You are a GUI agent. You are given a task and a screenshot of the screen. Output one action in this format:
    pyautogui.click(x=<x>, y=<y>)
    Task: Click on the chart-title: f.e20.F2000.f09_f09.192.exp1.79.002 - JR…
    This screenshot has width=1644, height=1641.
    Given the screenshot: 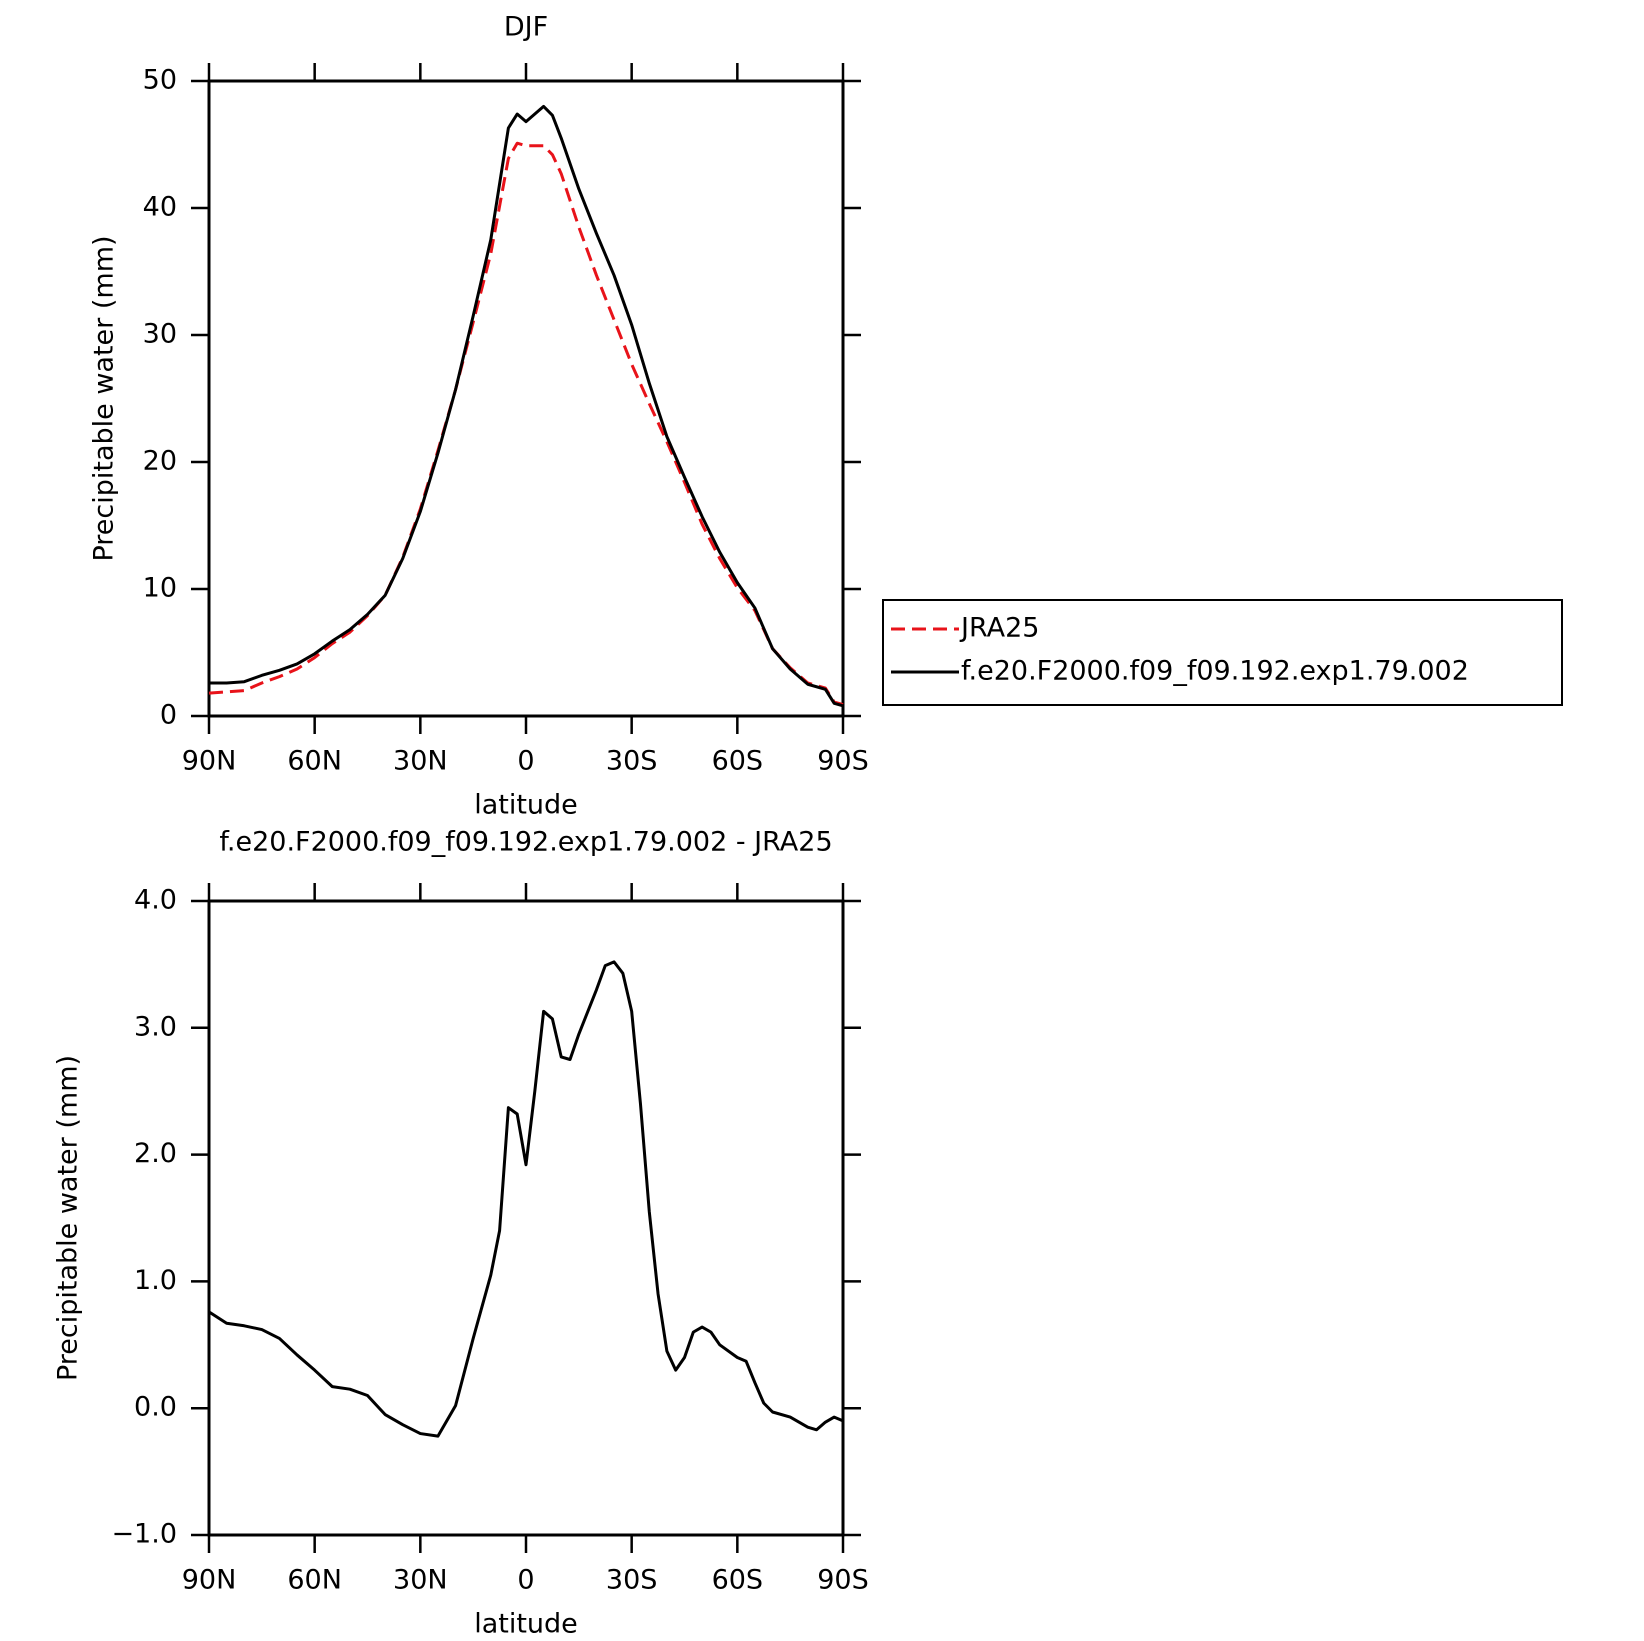 What is the action you would take?
    pyautogui.click(x=525, y=842)
    